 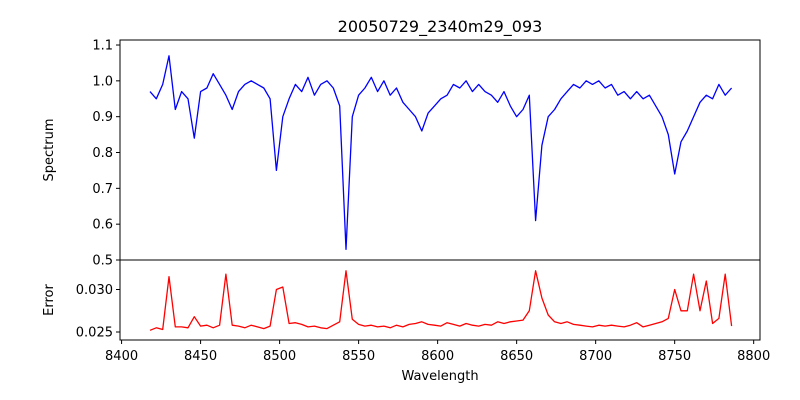 What do you see at coordinates (358, 356) in the screenshot?
I see `x-tick-label: 8550` at bounding box center [358, 356].